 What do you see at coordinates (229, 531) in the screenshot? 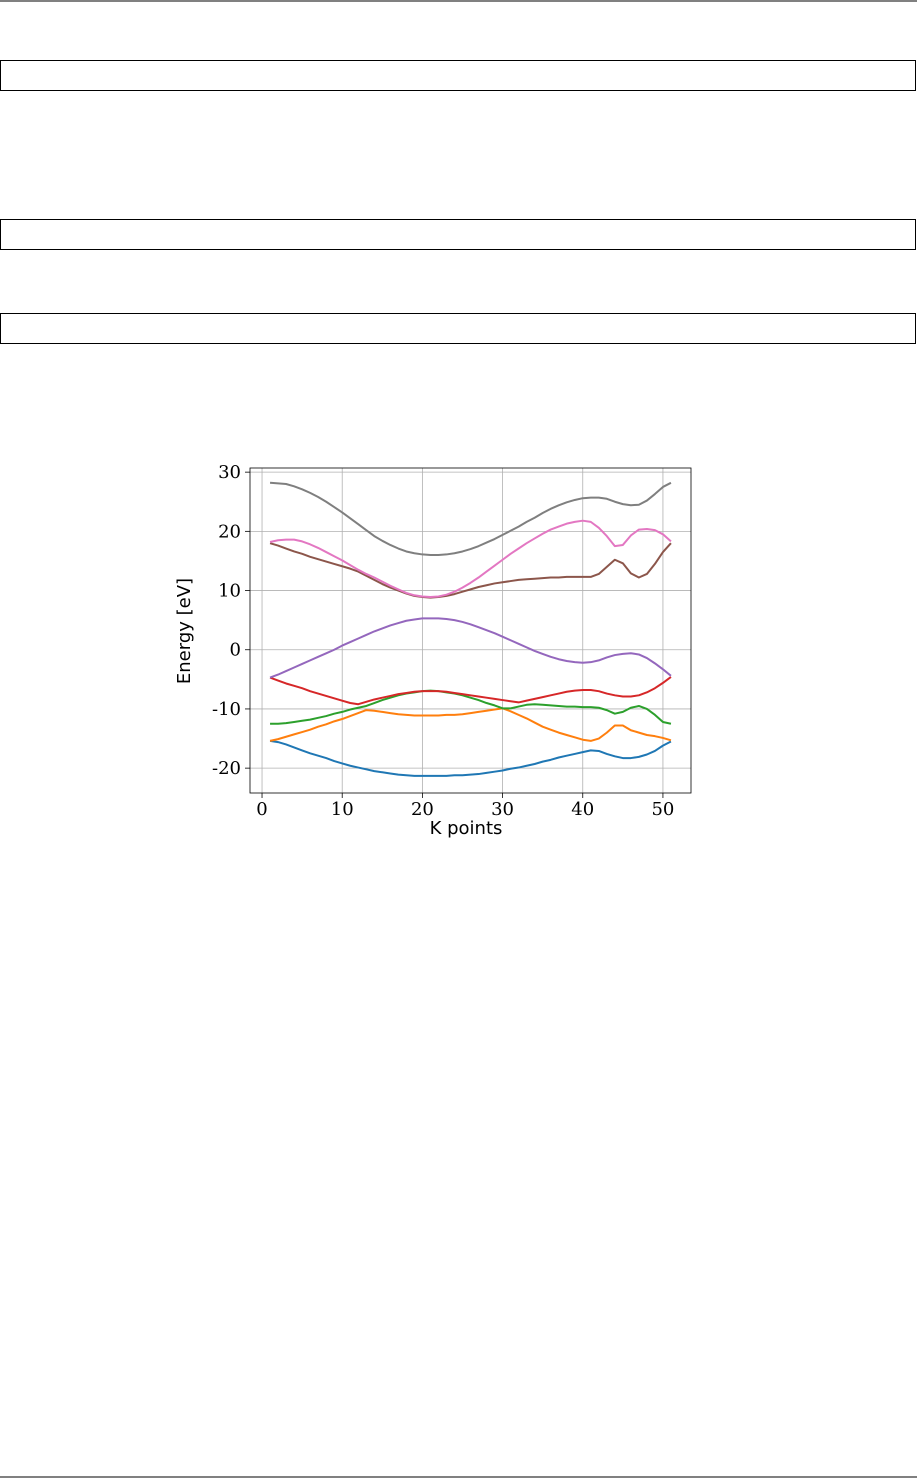
I see `y-tick-label: 20` at bounding box center [229, 531].